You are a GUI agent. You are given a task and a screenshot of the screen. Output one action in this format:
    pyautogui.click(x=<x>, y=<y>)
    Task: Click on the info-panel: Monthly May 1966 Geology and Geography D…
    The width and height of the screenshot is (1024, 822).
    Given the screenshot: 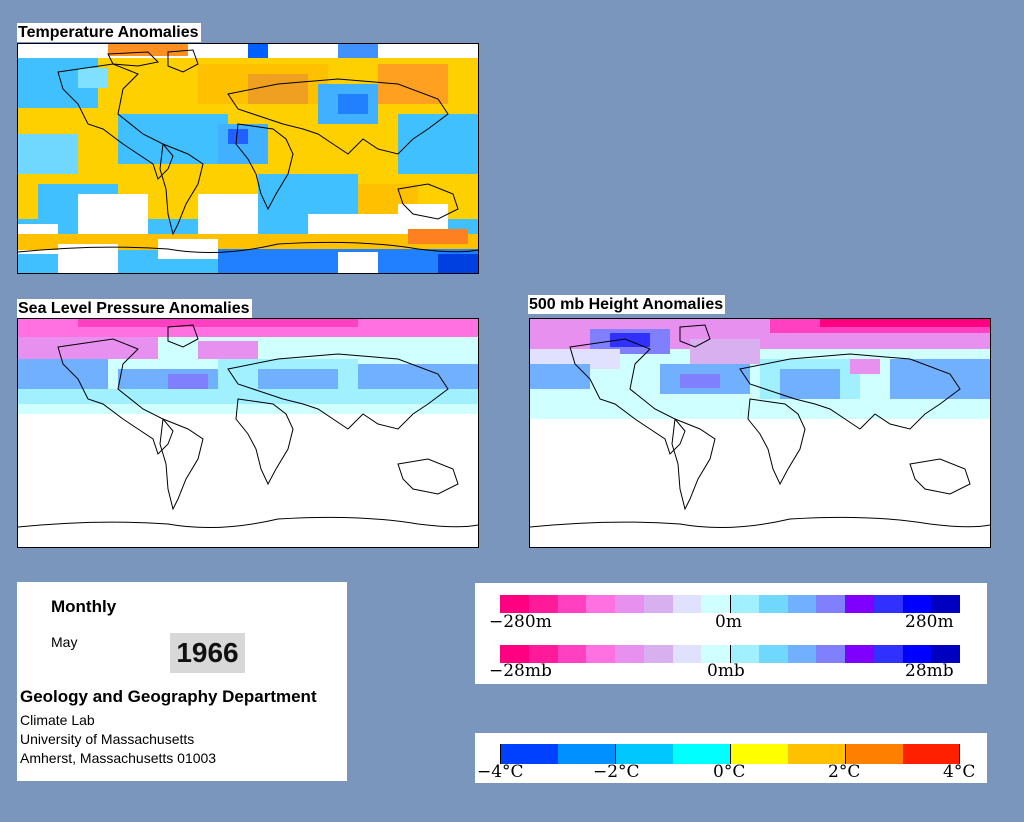 What is the action you would take?
    pyautogui.click(x=182, y=681)
    